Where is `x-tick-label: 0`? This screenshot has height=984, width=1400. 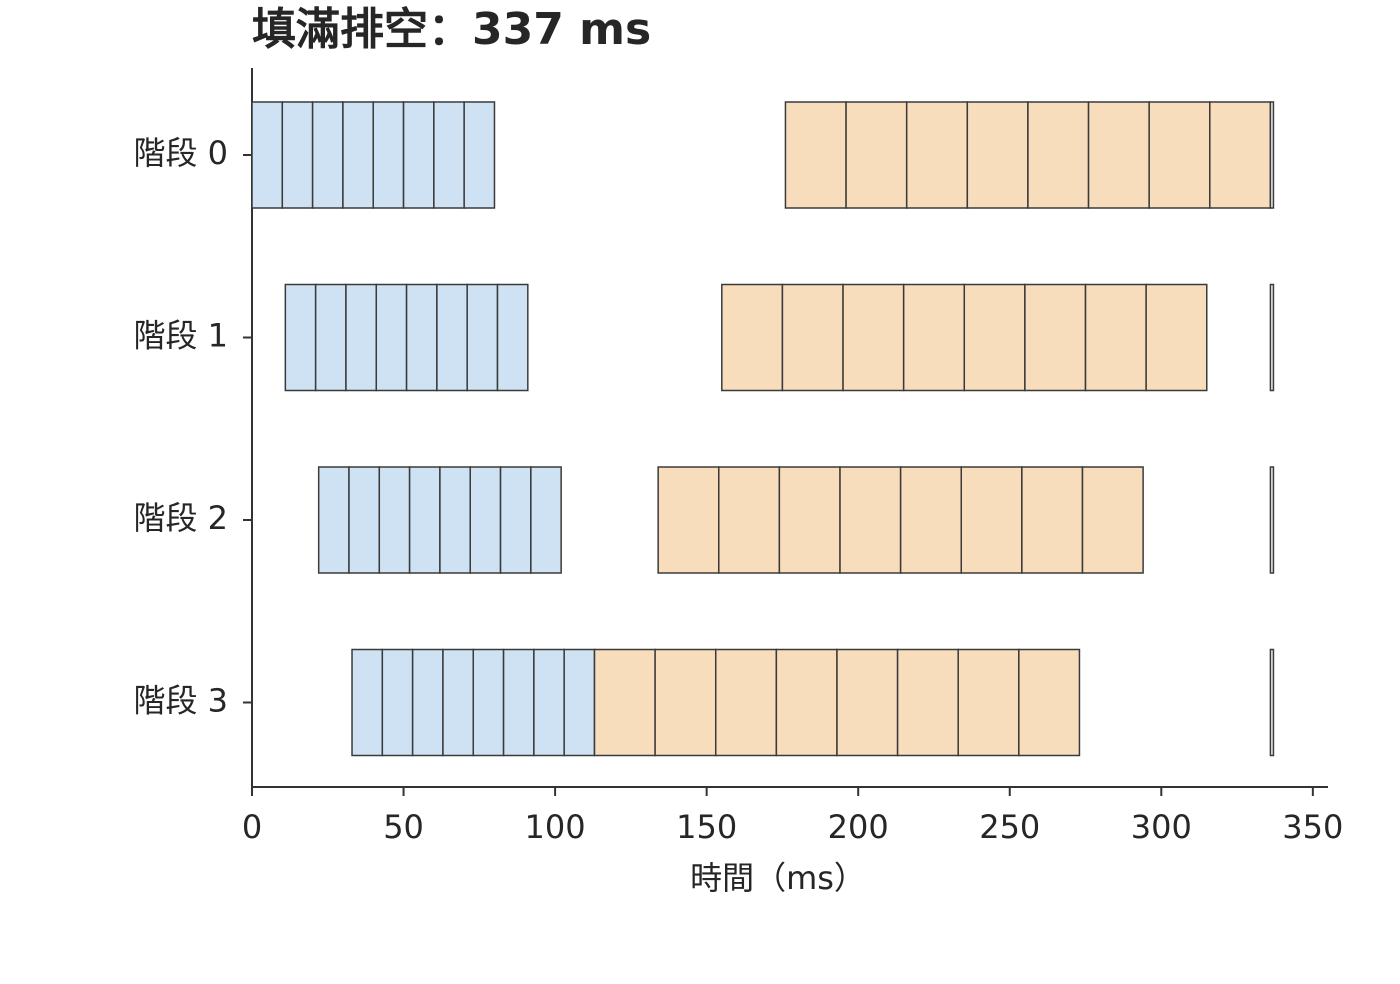 x-tick-label: 0 is located at coordinates (252, 827).